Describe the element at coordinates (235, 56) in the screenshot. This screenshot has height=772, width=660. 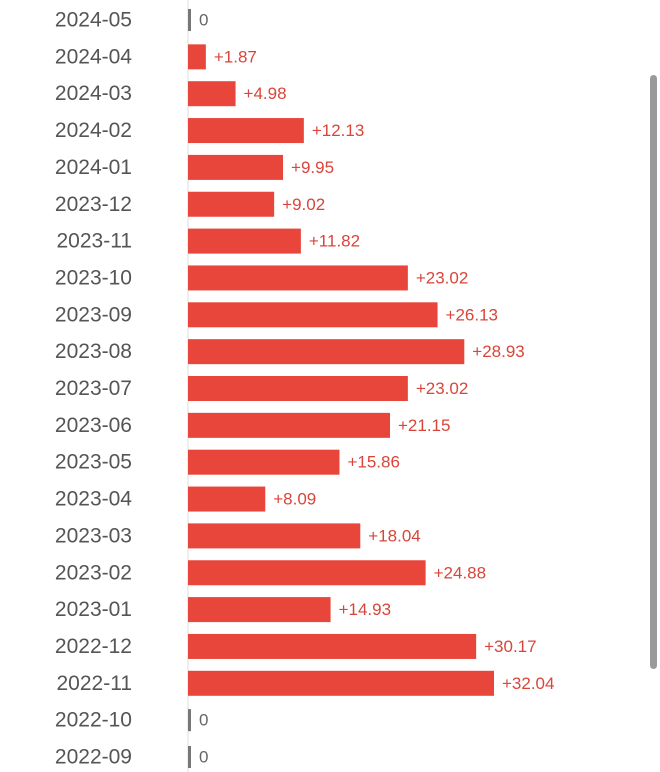
I see `value-label: +1.87` at that location.